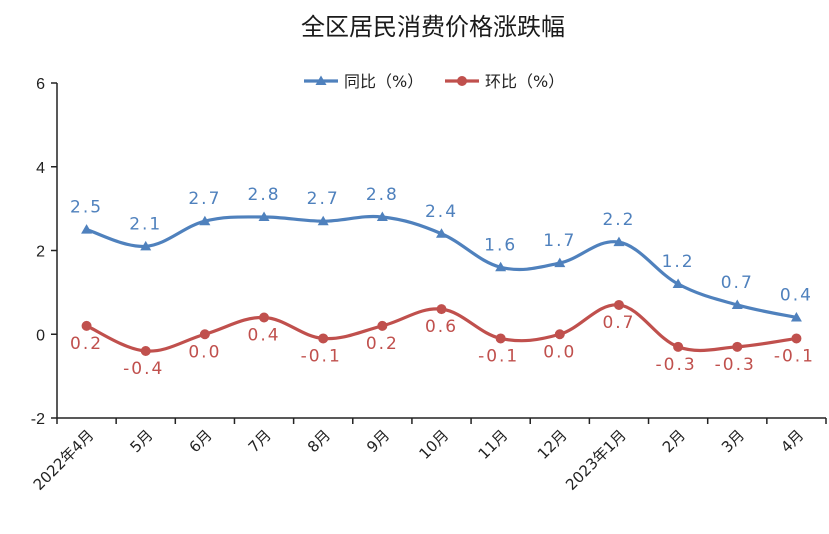  I want to click on x-tick-label: 12月, so click(552, 444).